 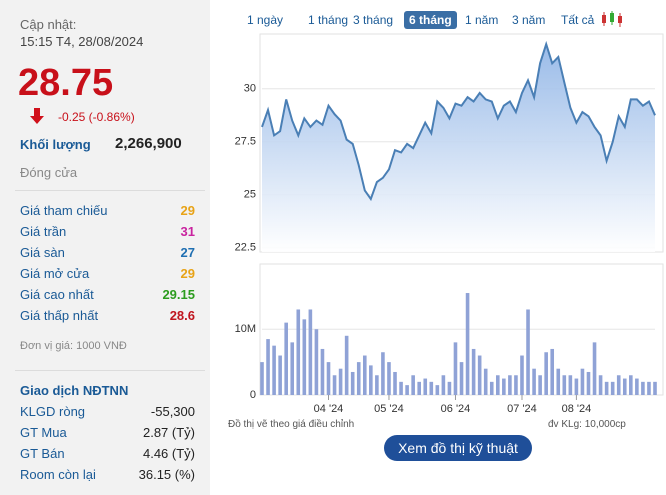 I want to click on separator, so click(x=110, y=190).